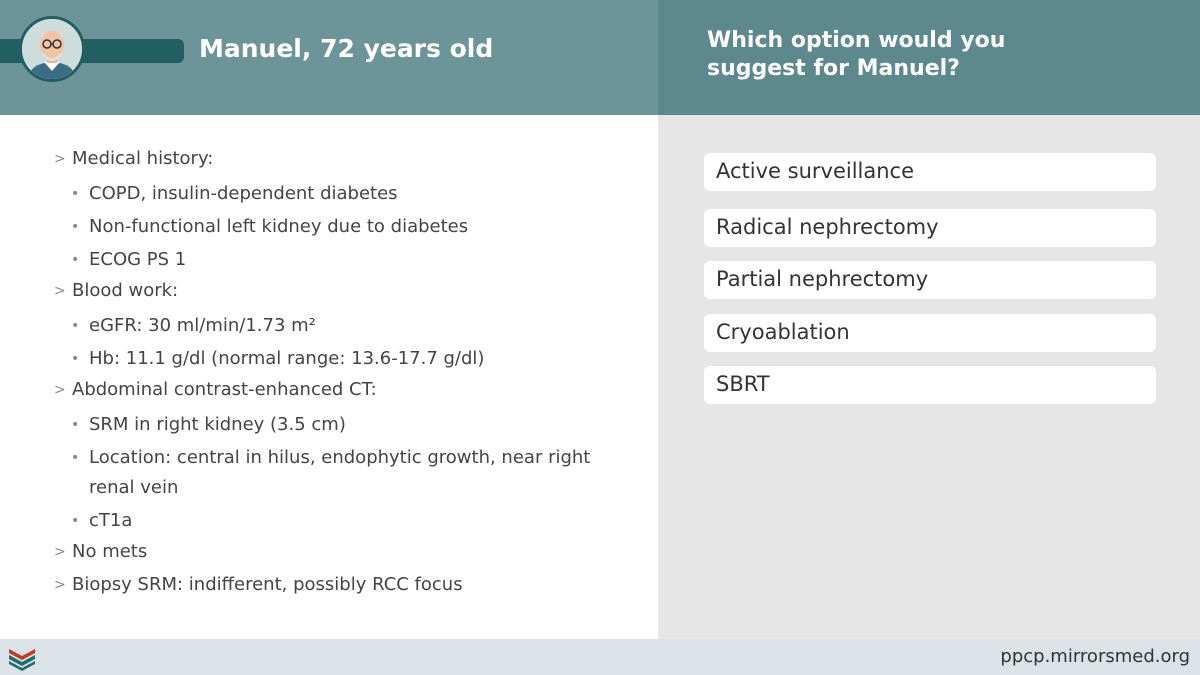  I want to click on list-item: • ECOG PS 1, so click(129, 259).